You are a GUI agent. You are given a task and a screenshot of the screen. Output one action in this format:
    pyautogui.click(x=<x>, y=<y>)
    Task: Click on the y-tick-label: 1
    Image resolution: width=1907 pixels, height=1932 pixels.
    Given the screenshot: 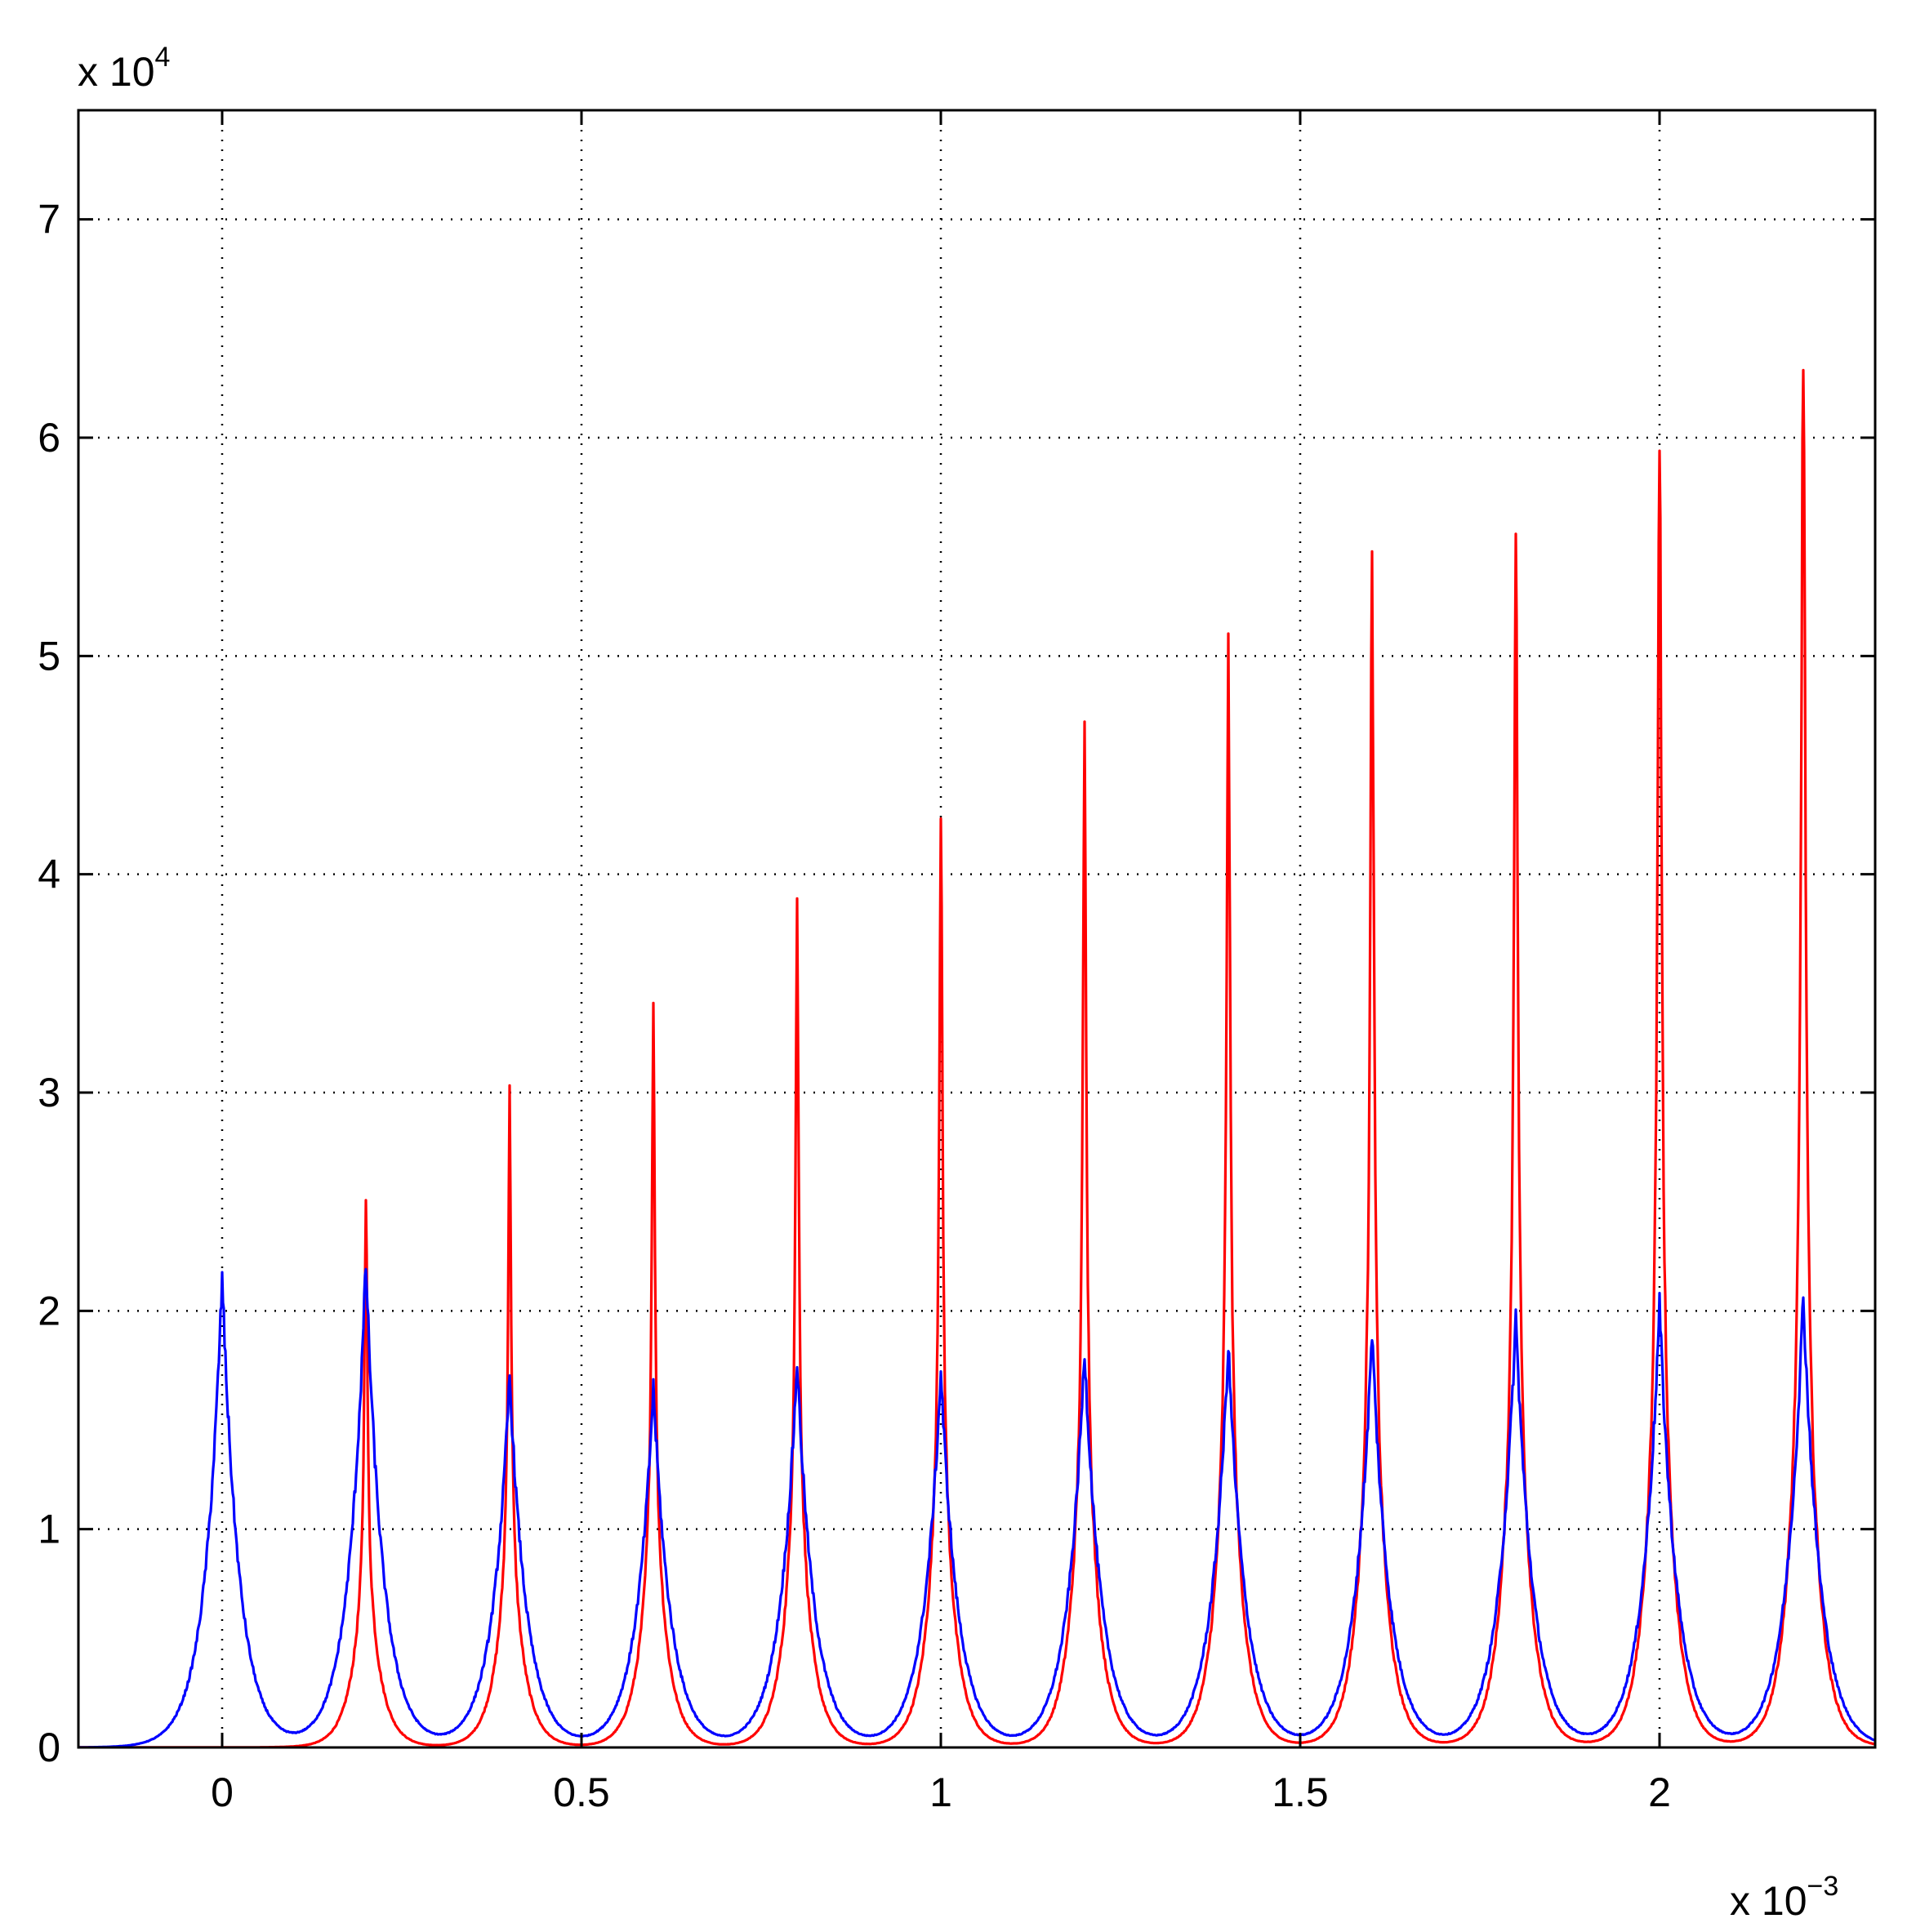 What is the action you would take?
    pyautogui.click(x=49, y=1529)
    